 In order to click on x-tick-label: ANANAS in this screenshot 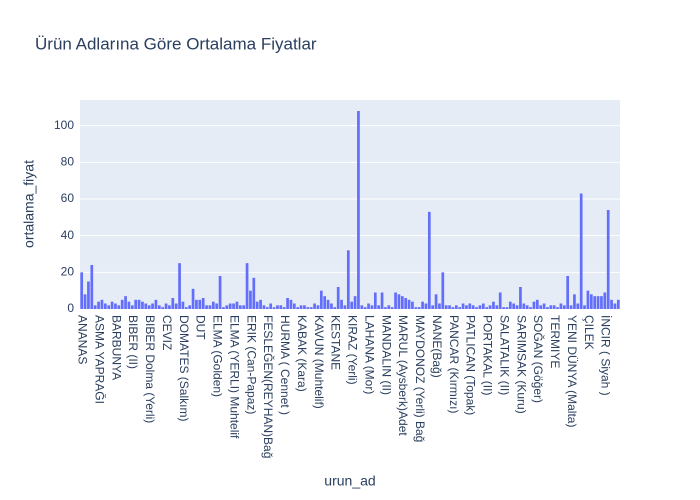, I will do `click(83, 339)`.